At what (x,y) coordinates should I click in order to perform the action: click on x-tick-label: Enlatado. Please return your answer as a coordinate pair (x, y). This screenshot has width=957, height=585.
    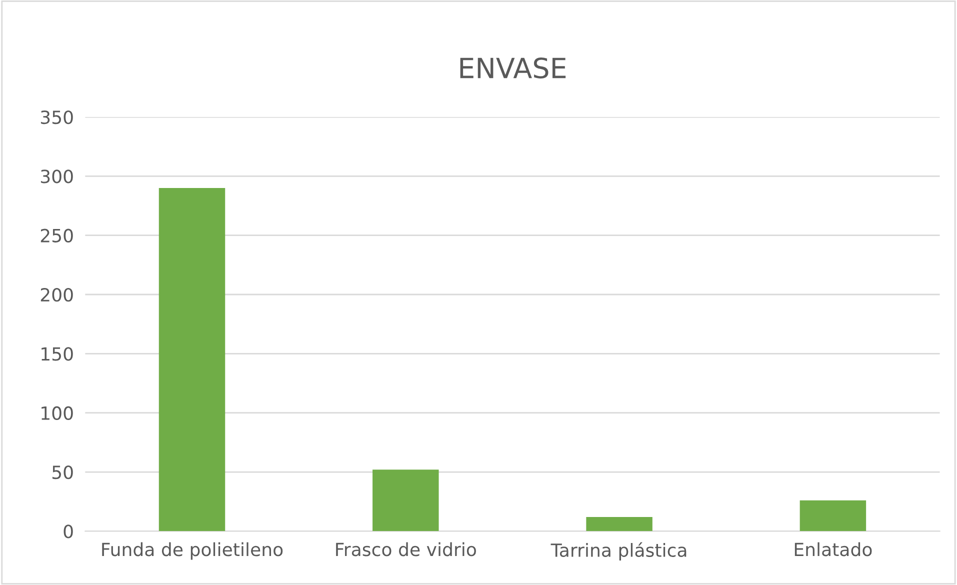
    Looking at the image, I should click on (833, 549).